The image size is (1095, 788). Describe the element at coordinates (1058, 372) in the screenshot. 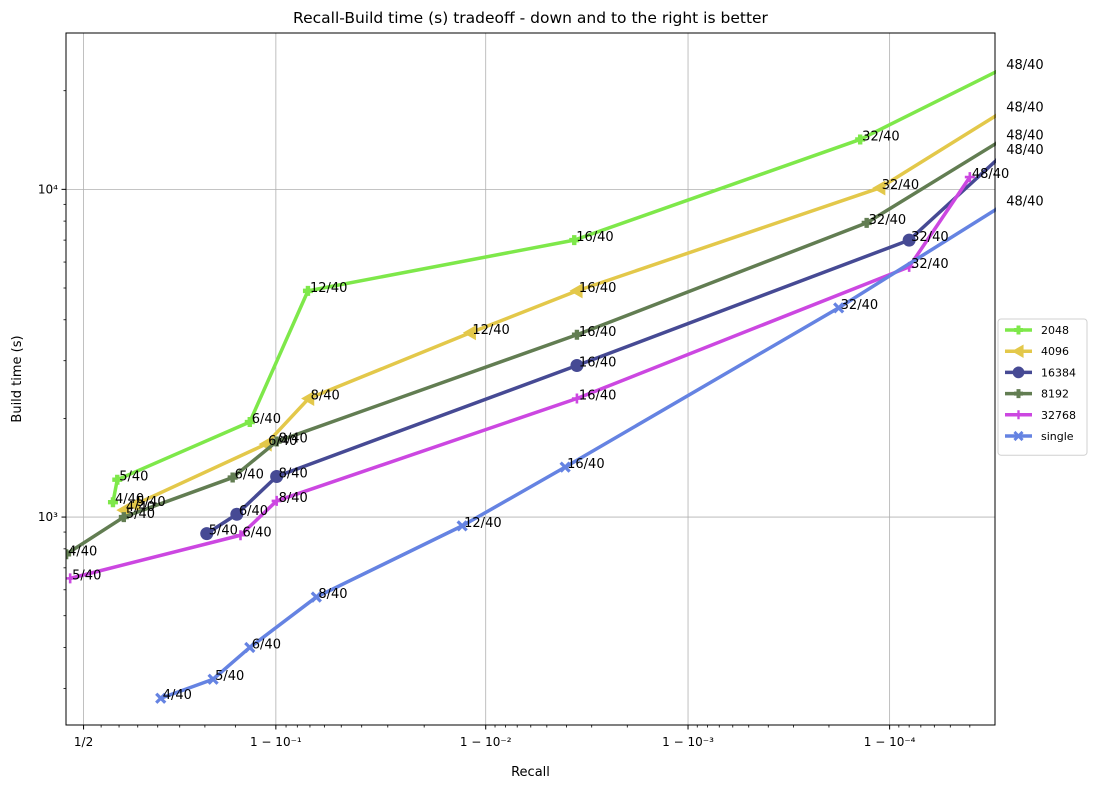

I see `legend-label: 16384` at that location.